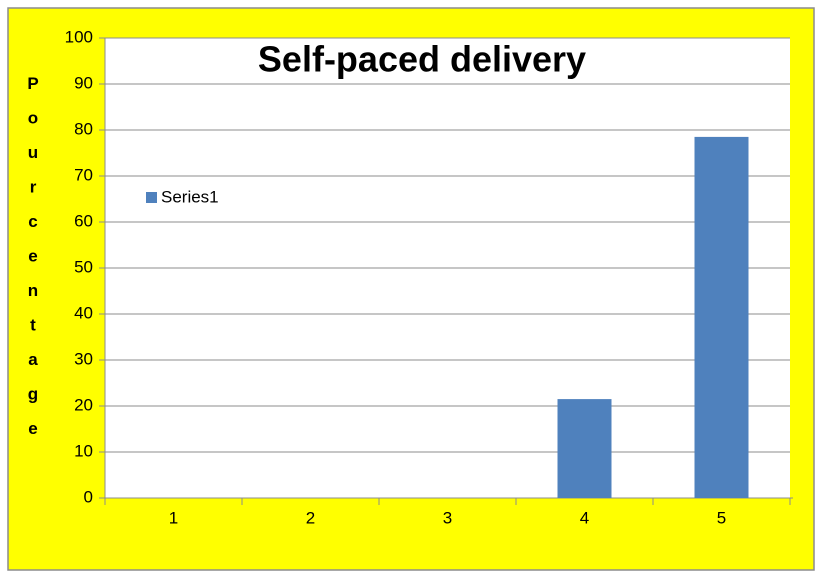 This screenshot has width=823, height=579. What do you see at coordinates (83, 220) in the screenshot?
I see `y-tick-label: 60` at bounding box center [83, 220].